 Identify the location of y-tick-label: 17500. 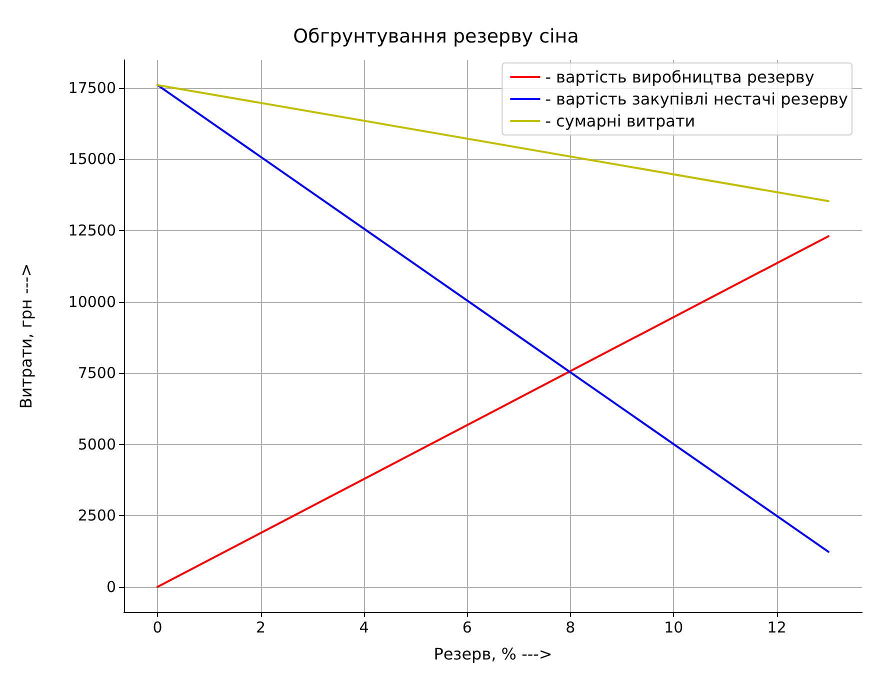
(92, 87).